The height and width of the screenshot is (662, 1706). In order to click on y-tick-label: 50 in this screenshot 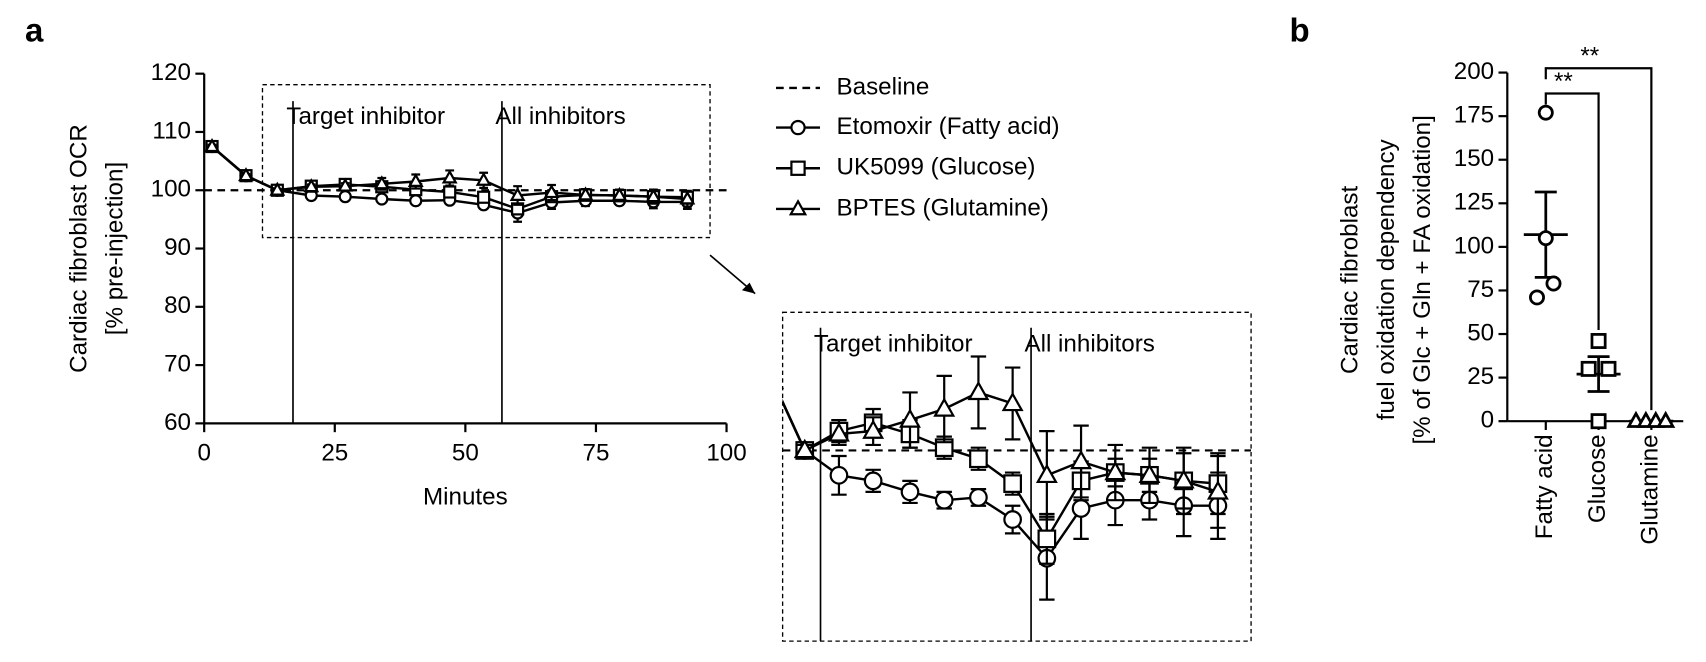, I will do `click(1480, 332)`.